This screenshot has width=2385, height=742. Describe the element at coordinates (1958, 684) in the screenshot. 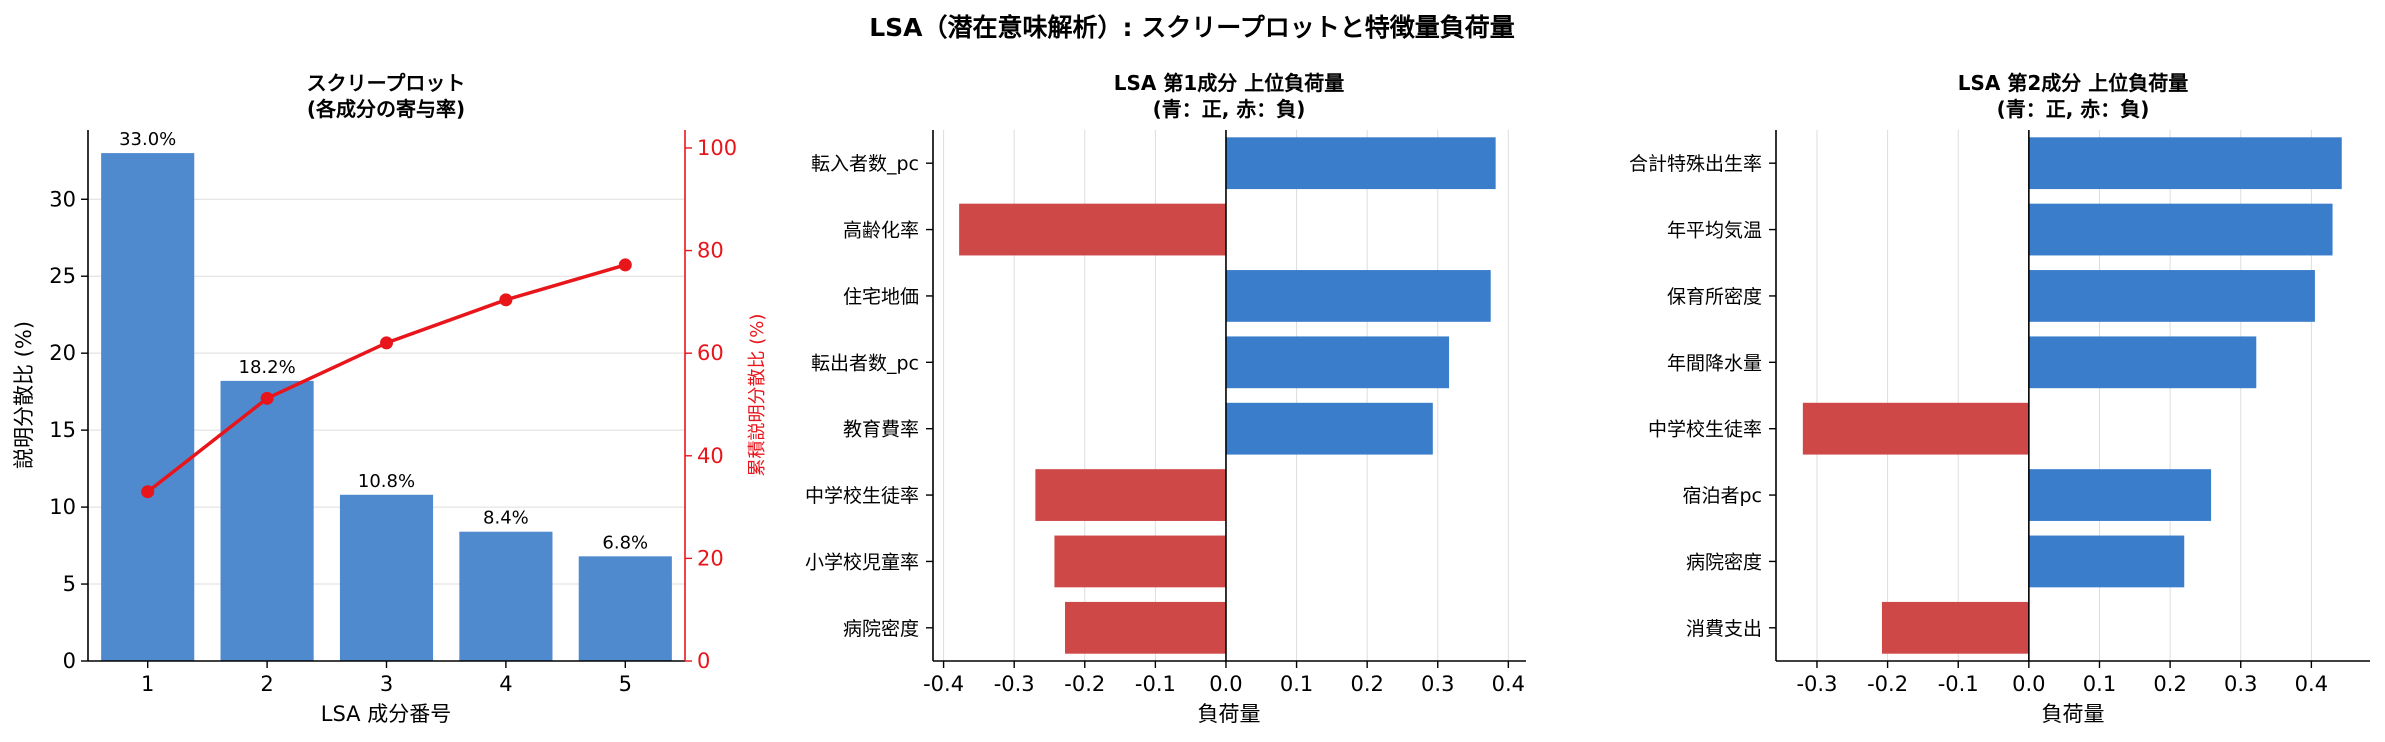

I see `comp2-xtick-label: -0.1` at that location.